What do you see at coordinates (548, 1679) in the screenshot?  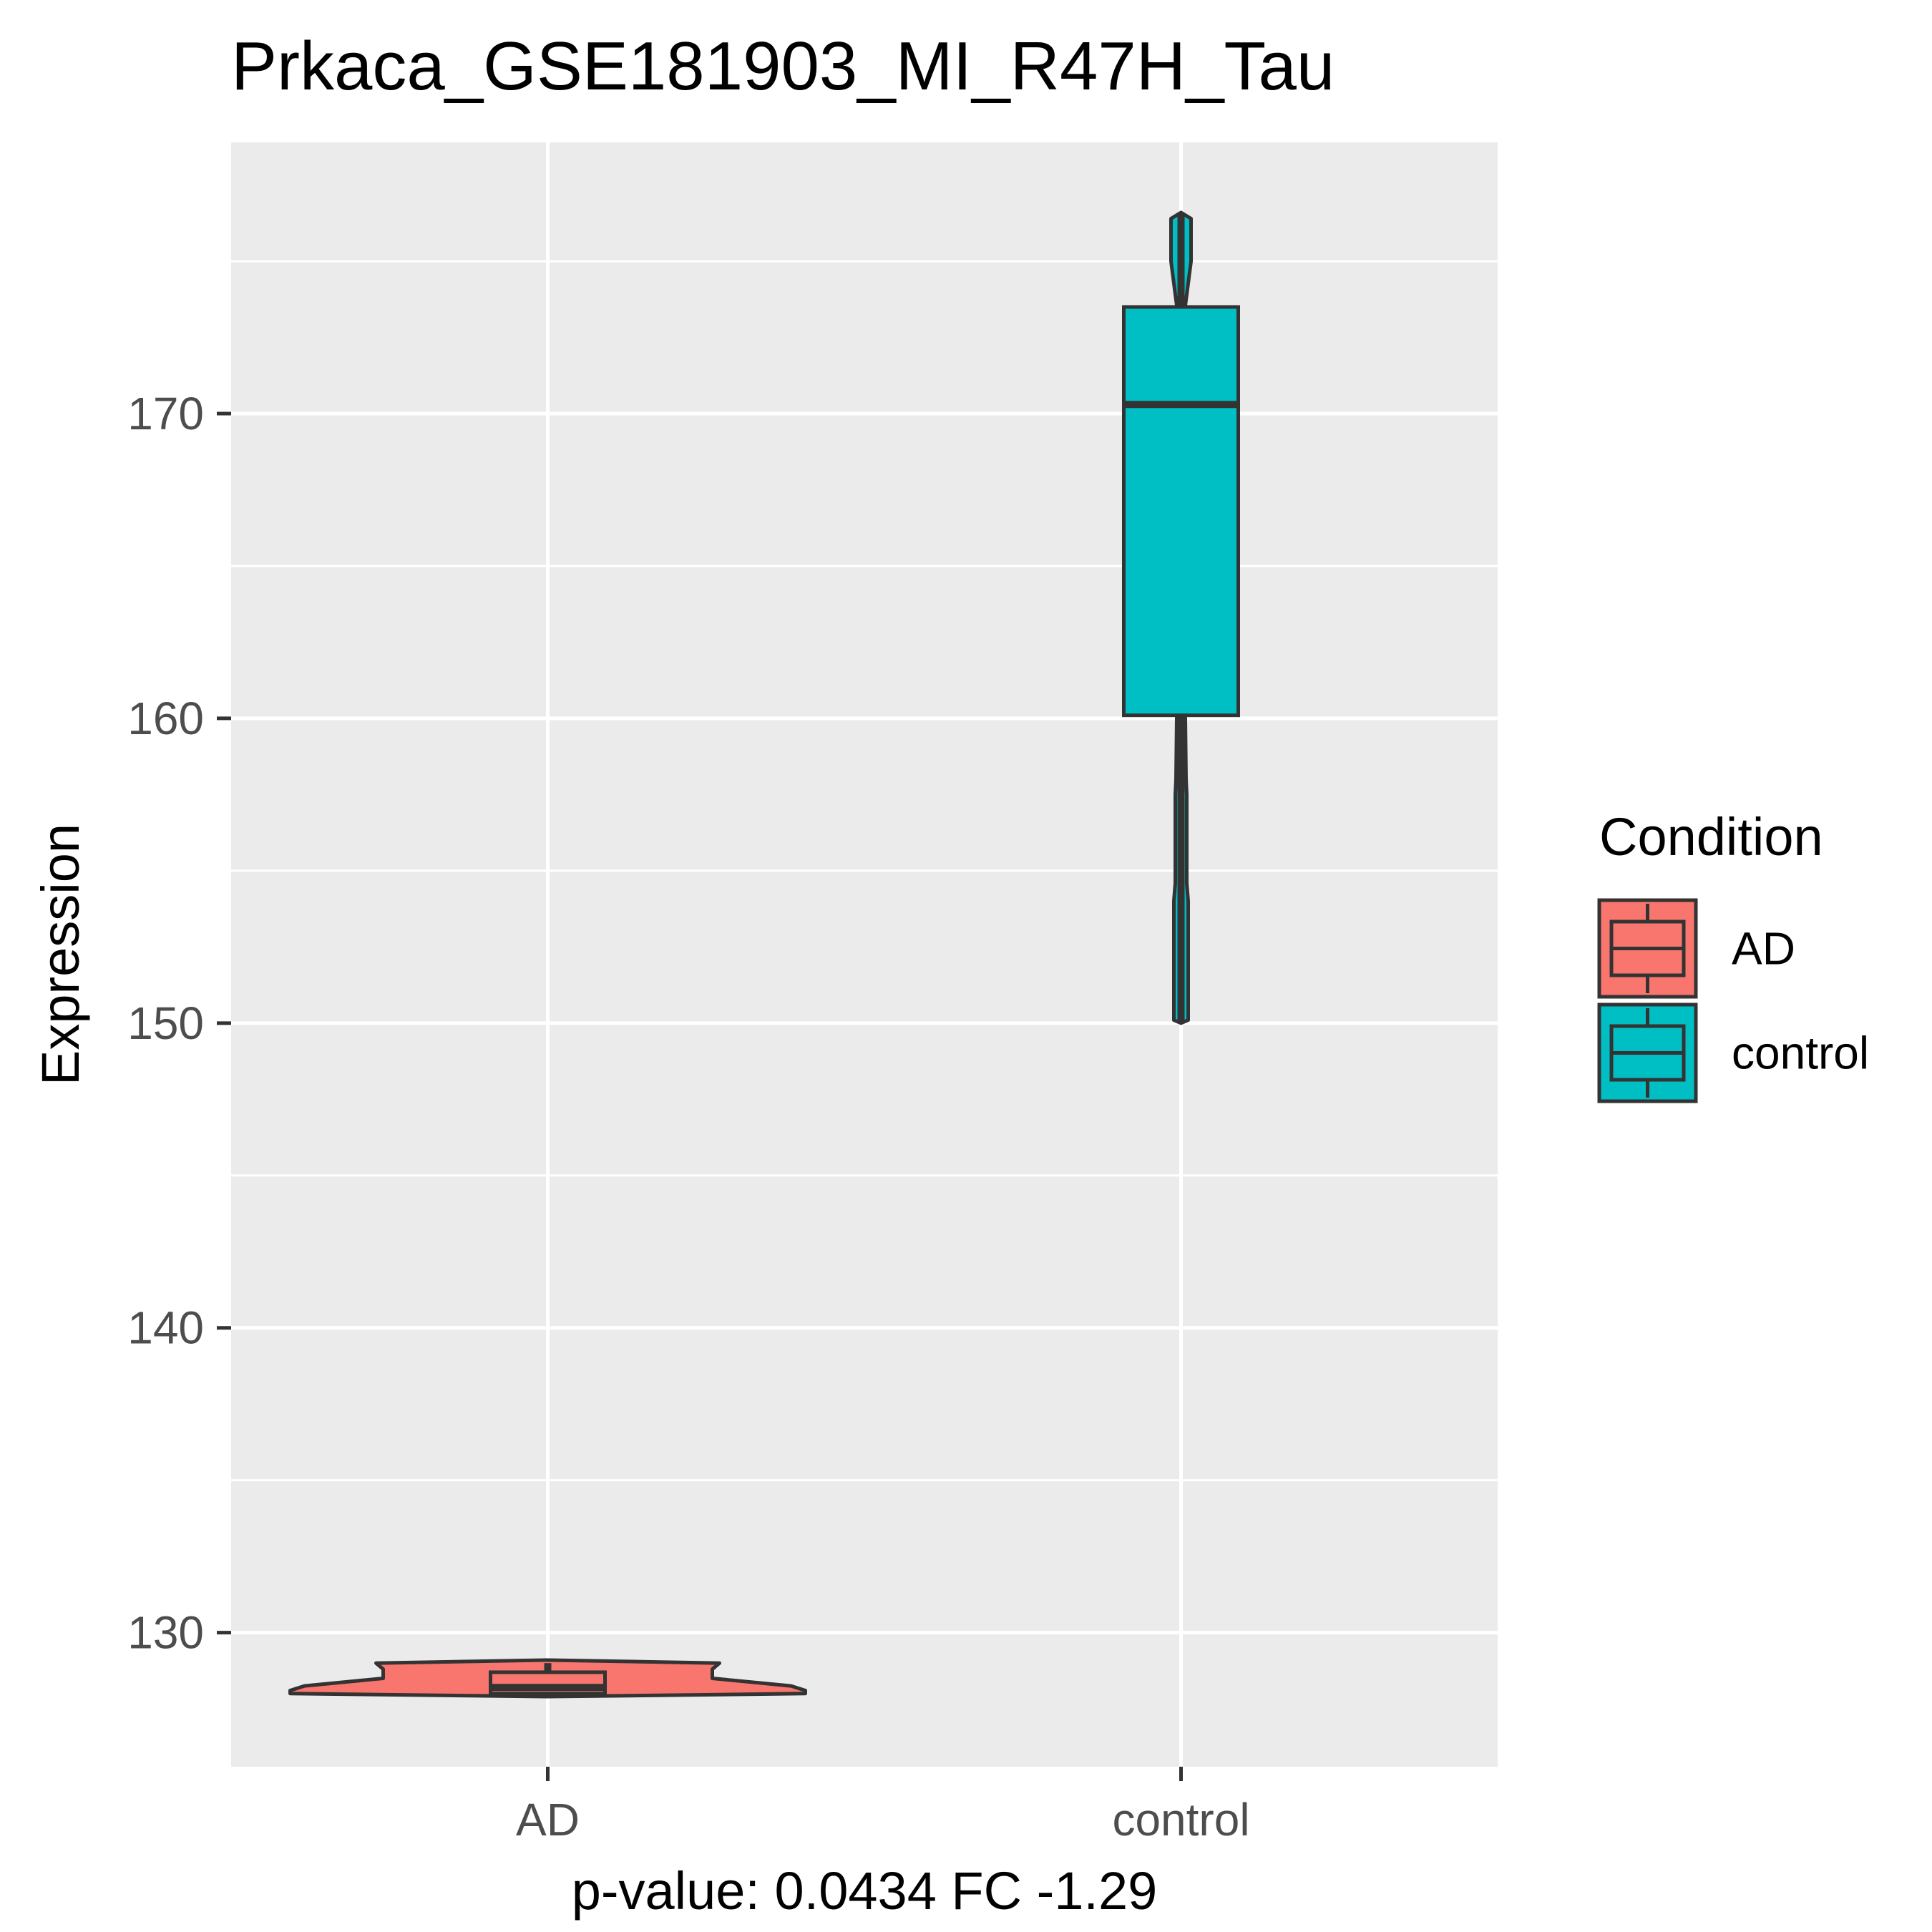 I see `boxplot-ad` at bounding box center [548, 1679].